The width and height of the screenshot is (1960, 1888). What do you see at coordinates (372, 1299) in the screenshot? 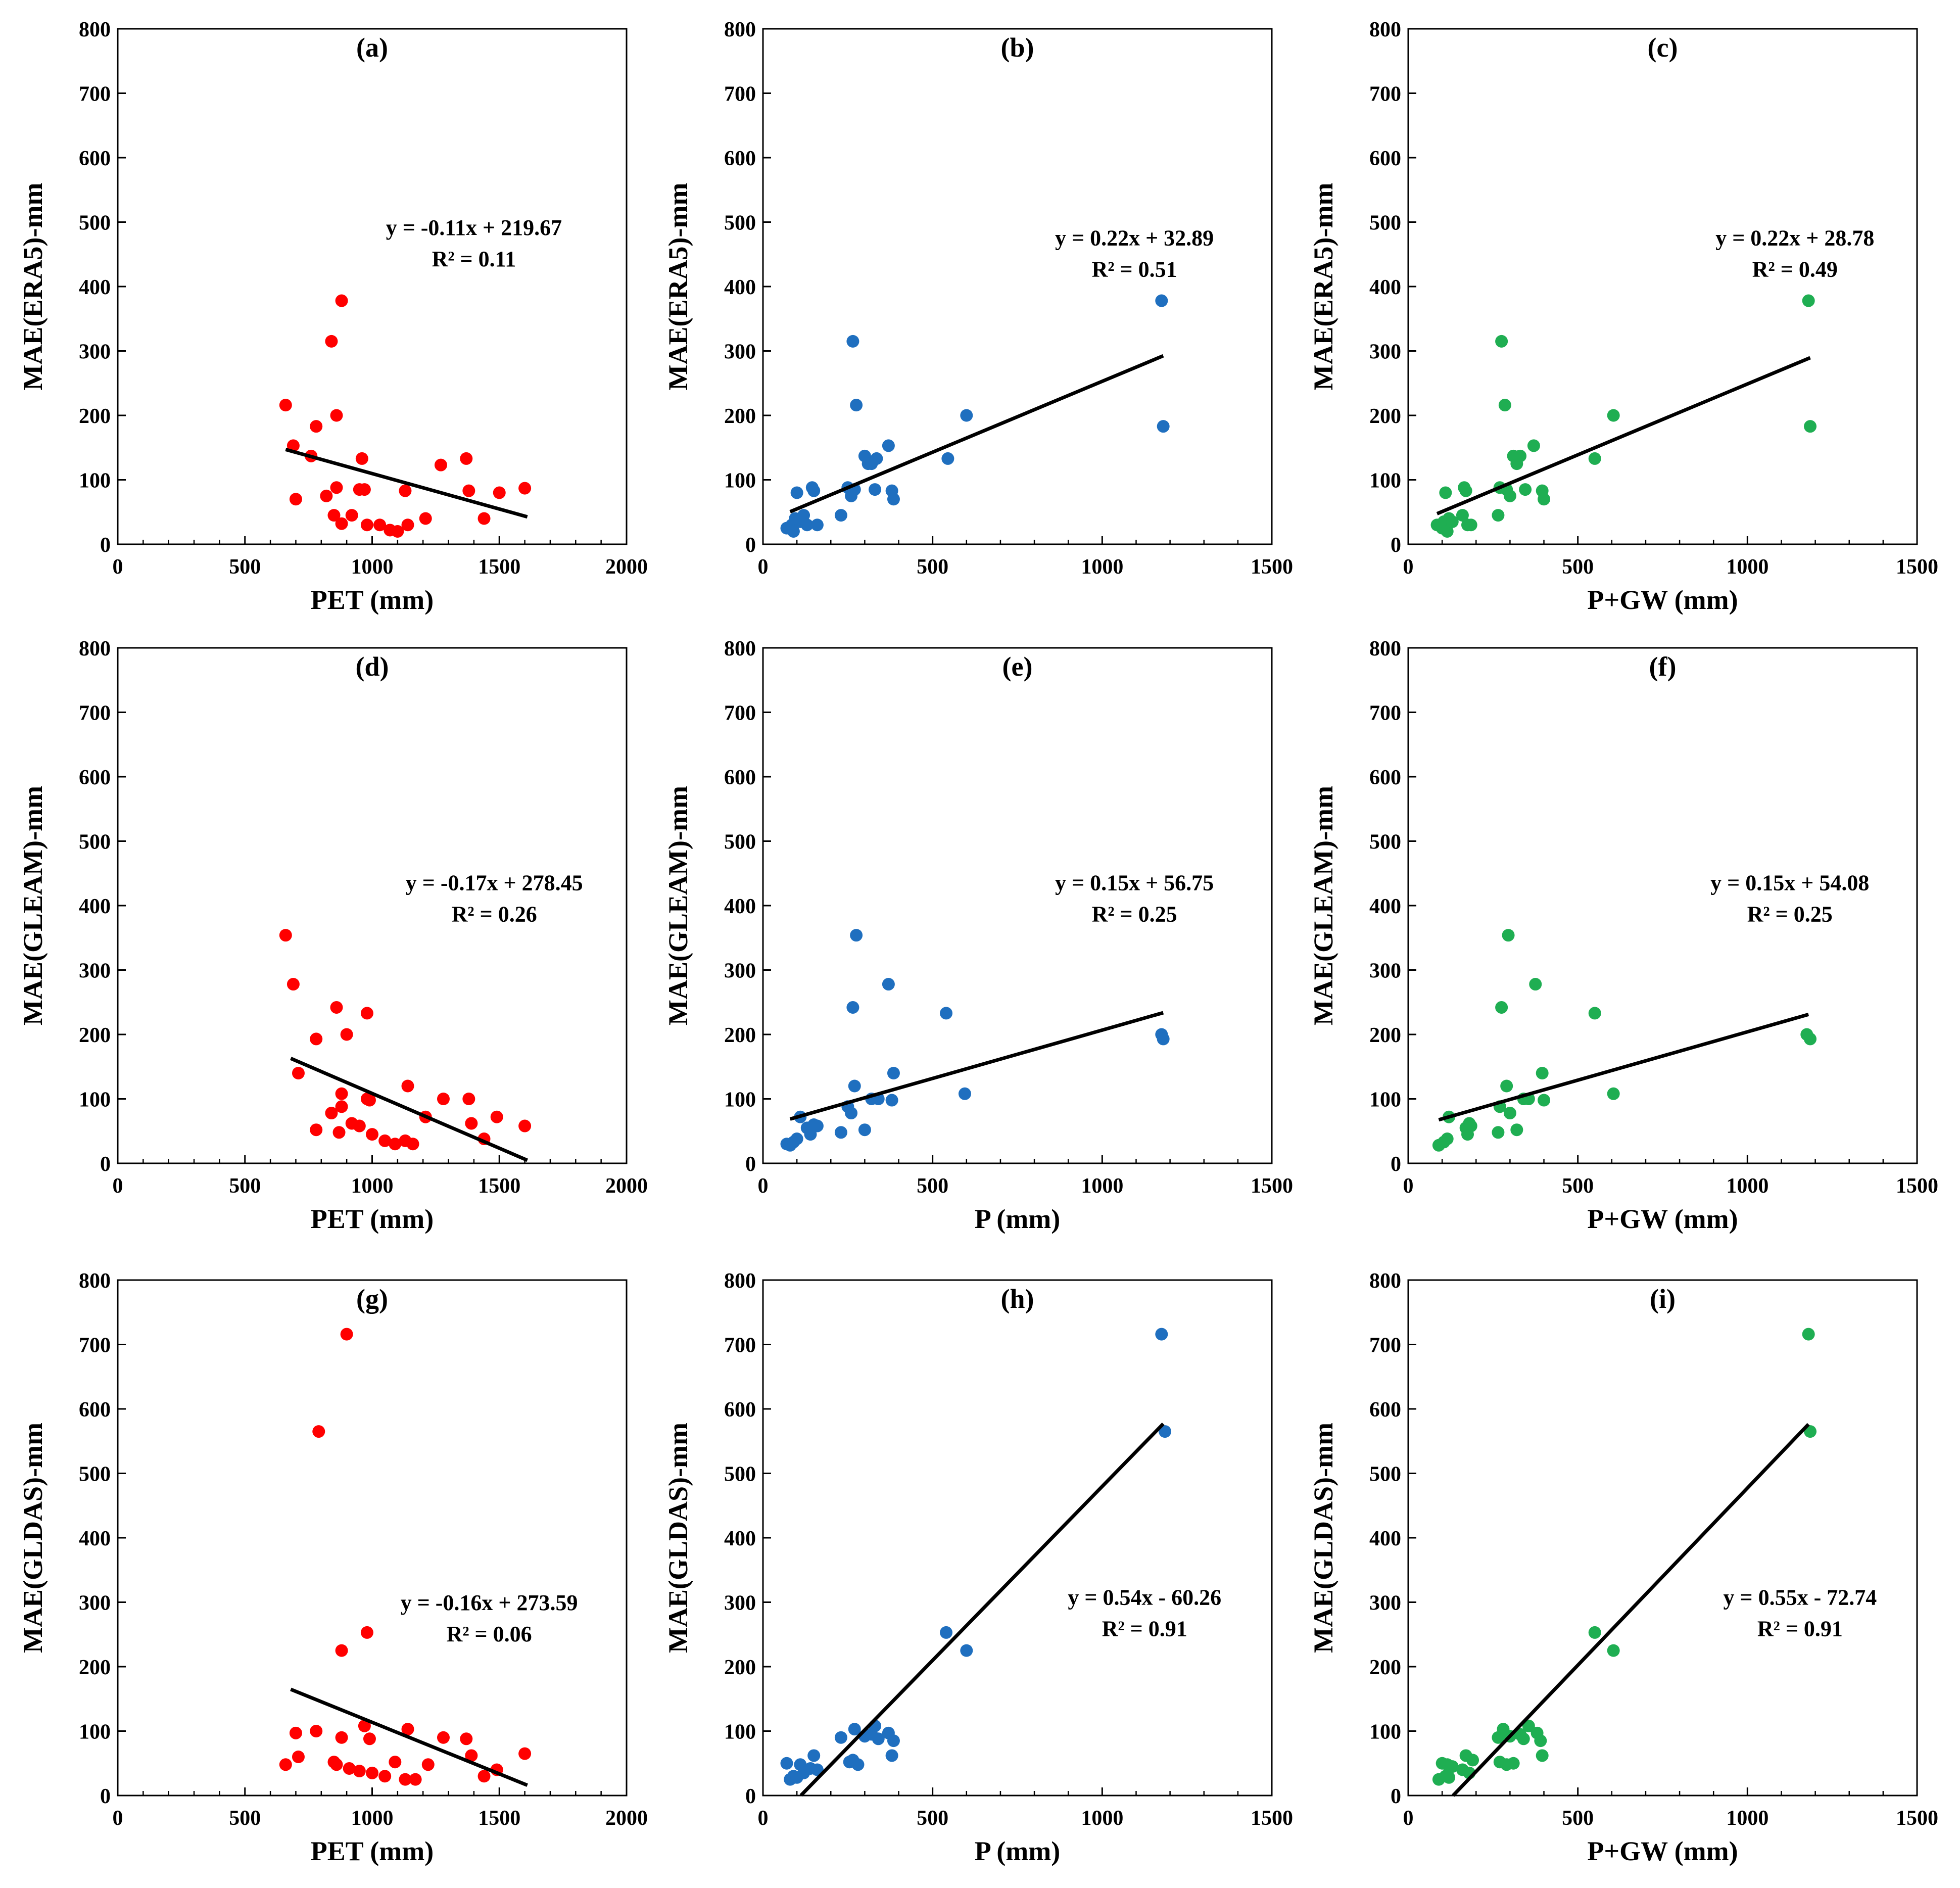
I see `panel-label: (g)` at bounding box center [372, 1299].